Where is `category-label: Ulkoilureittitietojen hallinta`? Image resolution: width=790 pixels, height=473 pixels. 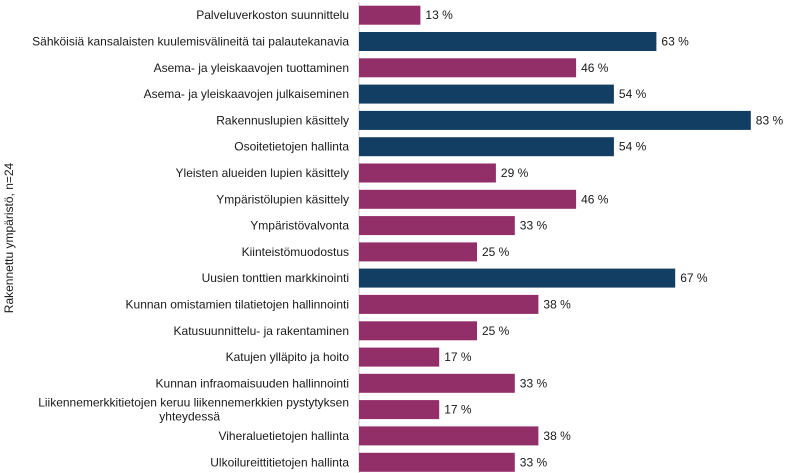
category-label: Ulkoilureittitietojen hallinta is located at coordinates (279, 462).